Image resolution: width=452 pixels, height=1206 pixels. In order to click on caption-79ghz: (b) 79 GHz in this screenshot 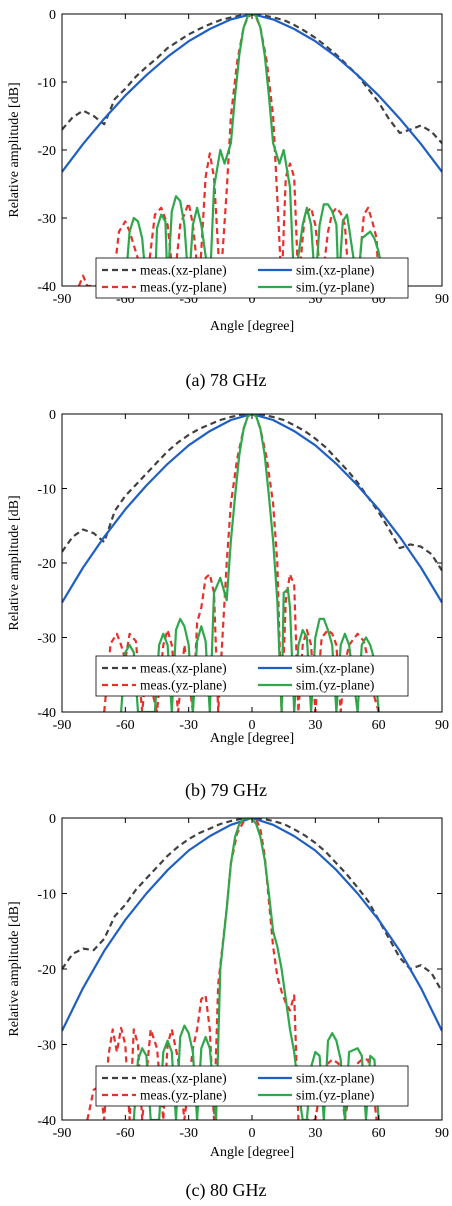, I will do `click(226, 790)`.